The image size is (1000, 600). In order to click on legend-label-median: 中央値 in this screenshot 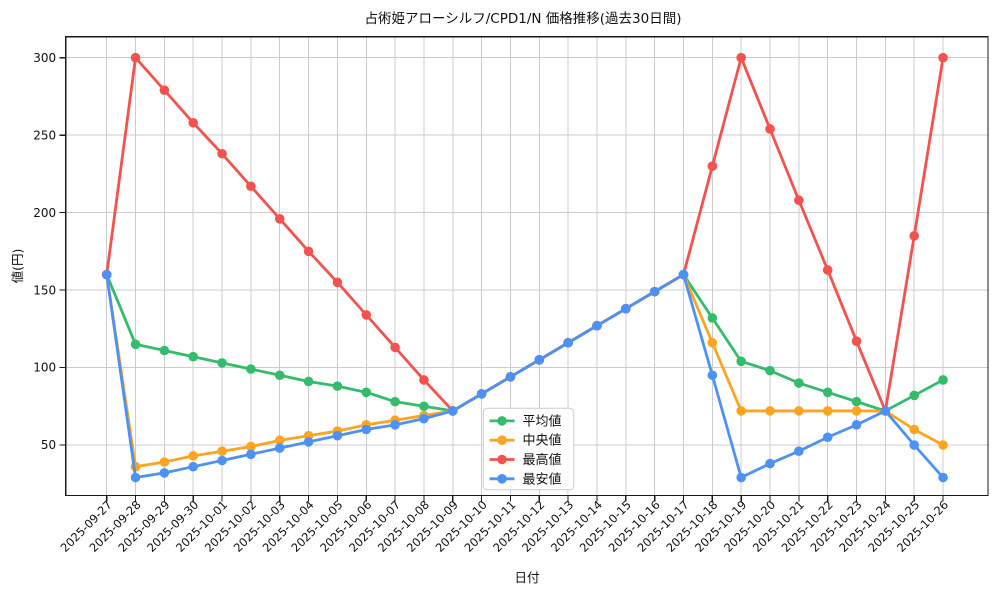, I will do `click(542, 441)`.